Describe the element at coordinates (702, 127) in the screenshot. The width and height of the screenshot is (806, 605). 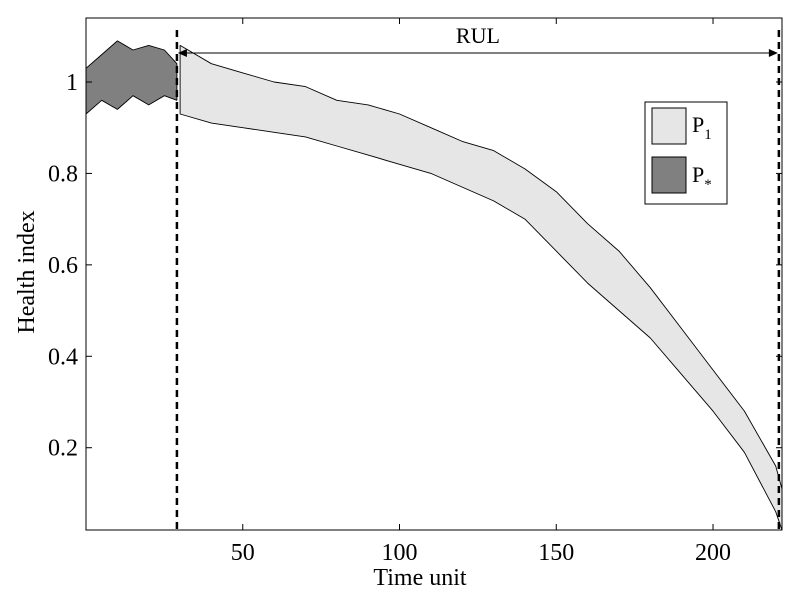
I see `legend-label-p1: P1` at that location.